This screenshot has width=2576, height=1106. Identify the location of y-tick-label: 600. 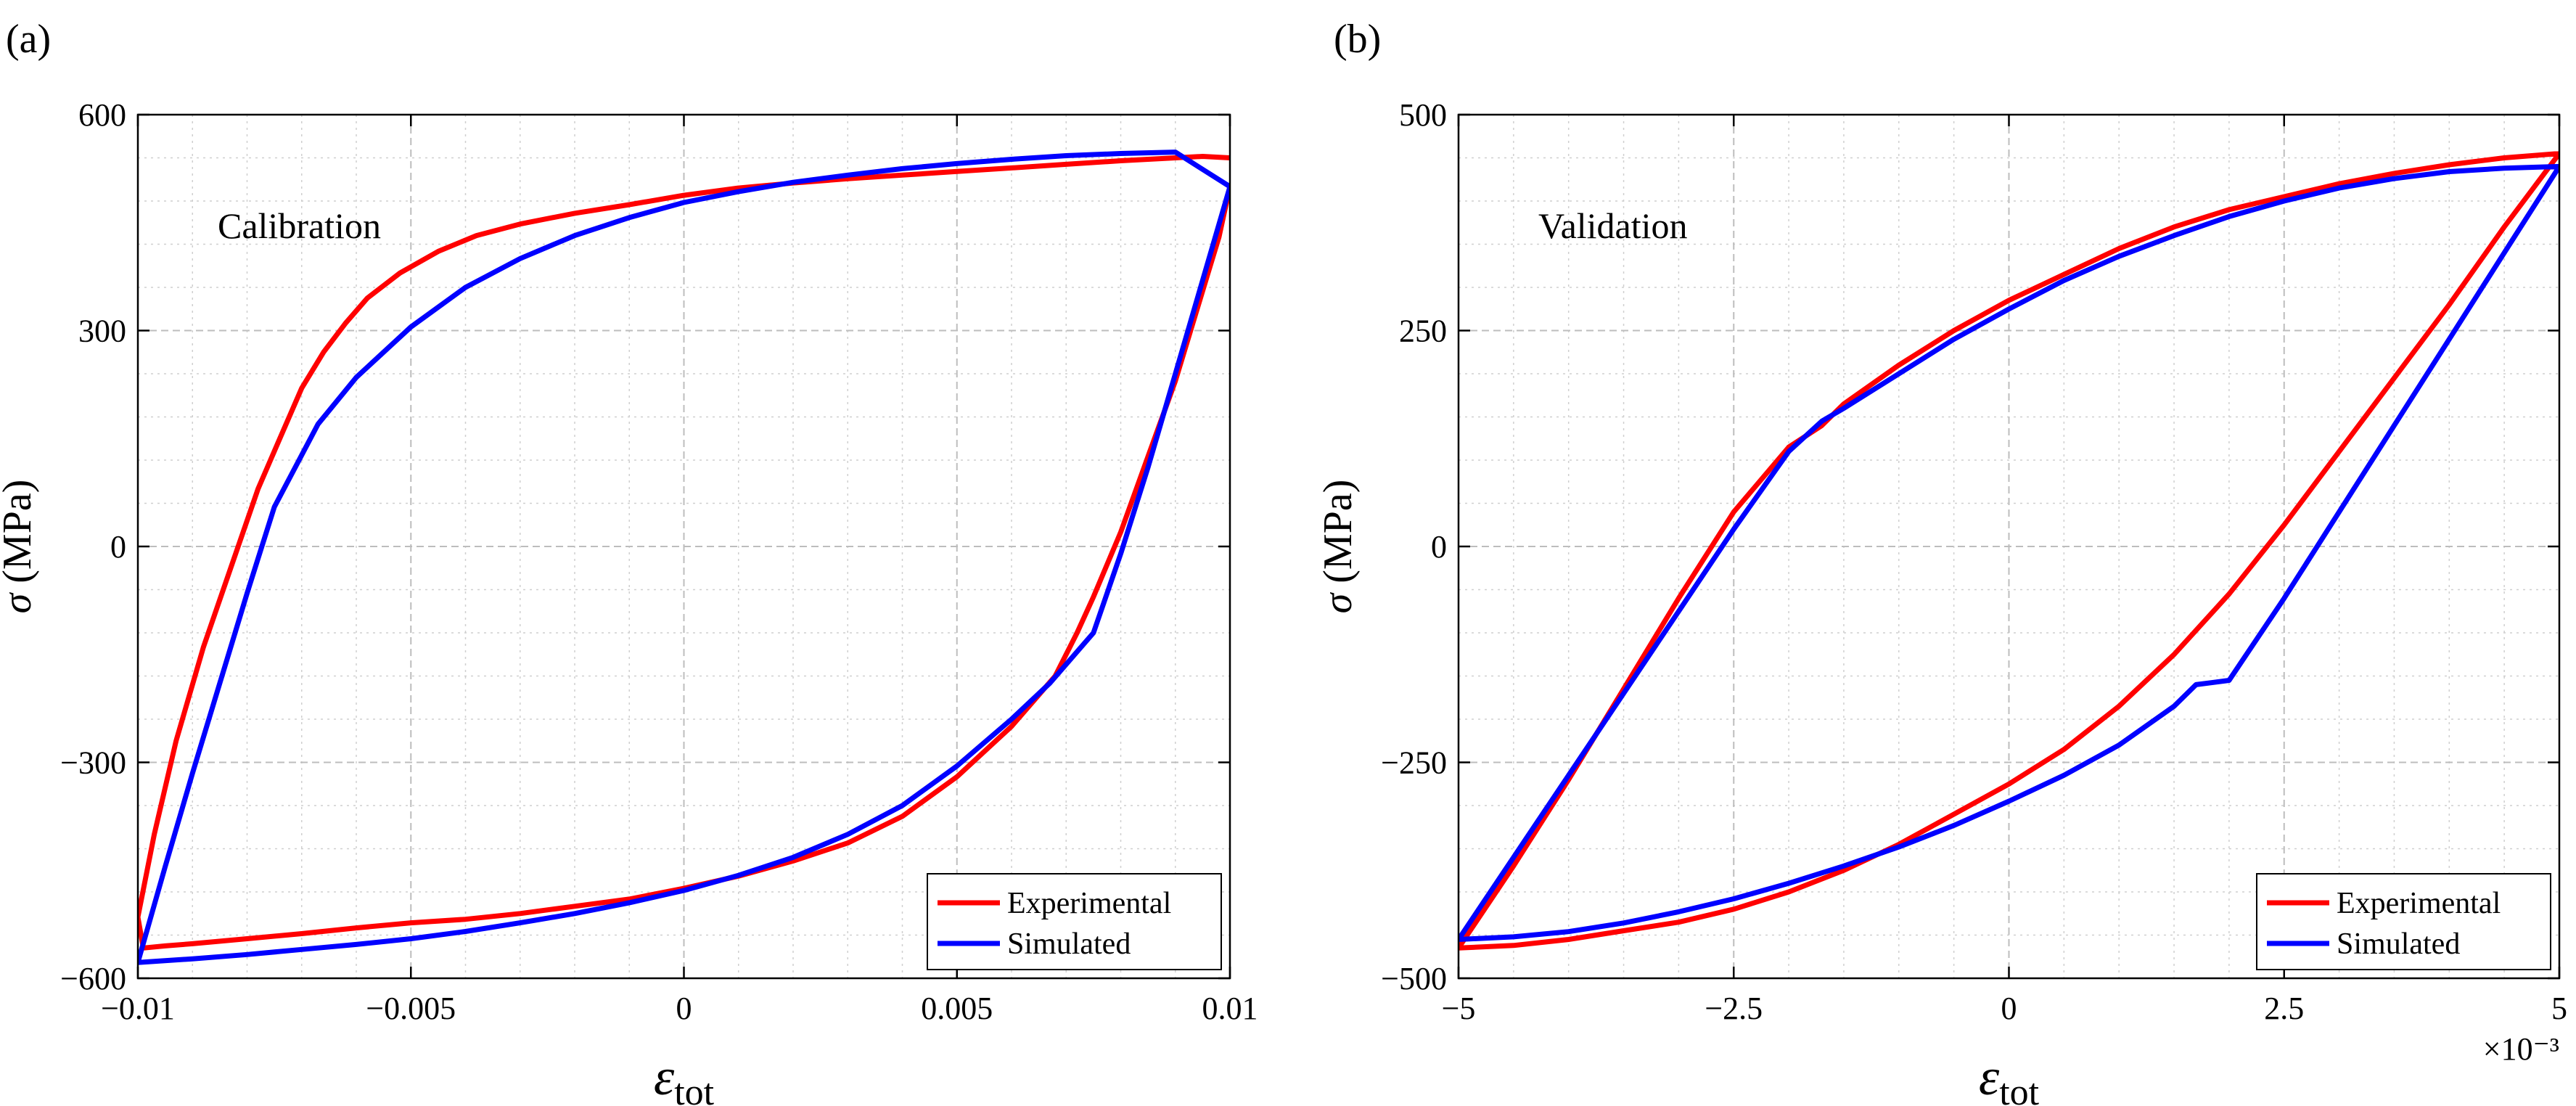
(102, 115).